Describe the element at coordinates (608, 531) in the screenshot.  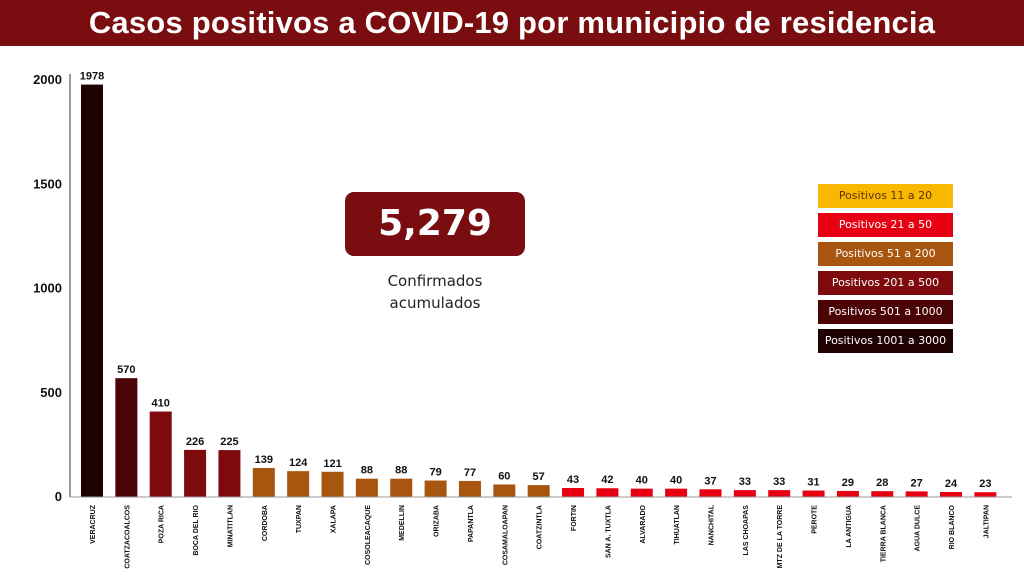
I see `x-tick-label: SAN A. TUXTLA` at that location.